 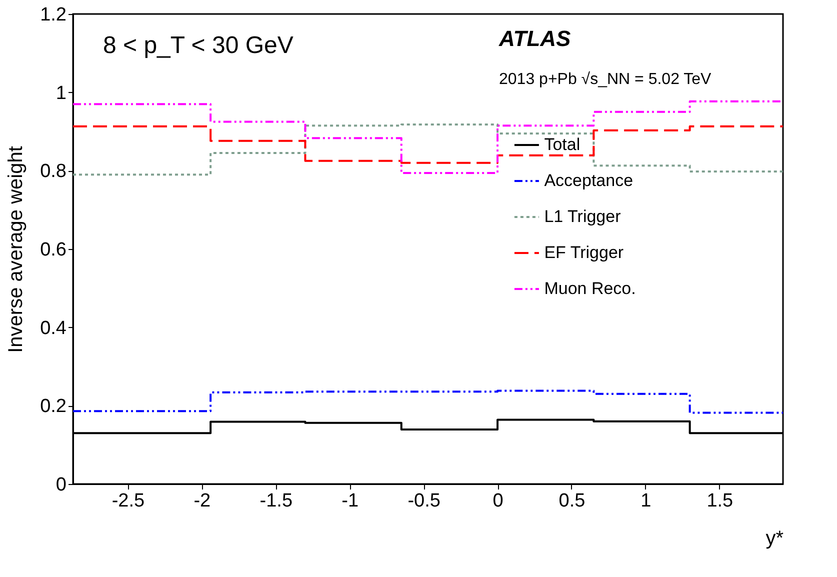 What do you see at coordinates (583, 216) in the screenshot?
I see `legend-label: L1 Trigger` at bounding box center [583, 216].